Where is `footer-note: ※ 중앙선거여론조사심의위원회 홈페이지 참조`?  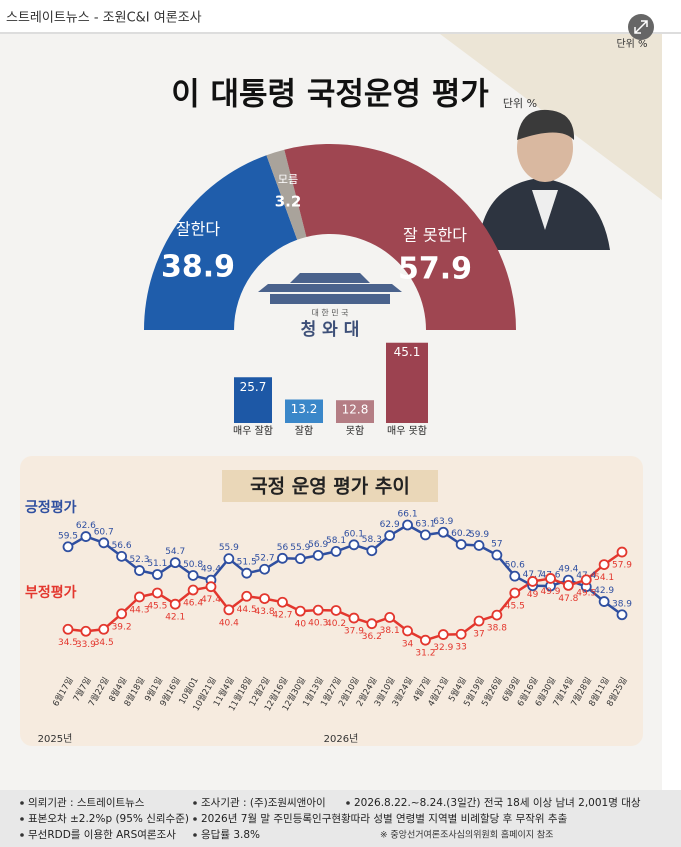
footer-note: ※ 중앙선거여론조사심의위원회 홈페이지 참조 is located at coordinates (466, 835).